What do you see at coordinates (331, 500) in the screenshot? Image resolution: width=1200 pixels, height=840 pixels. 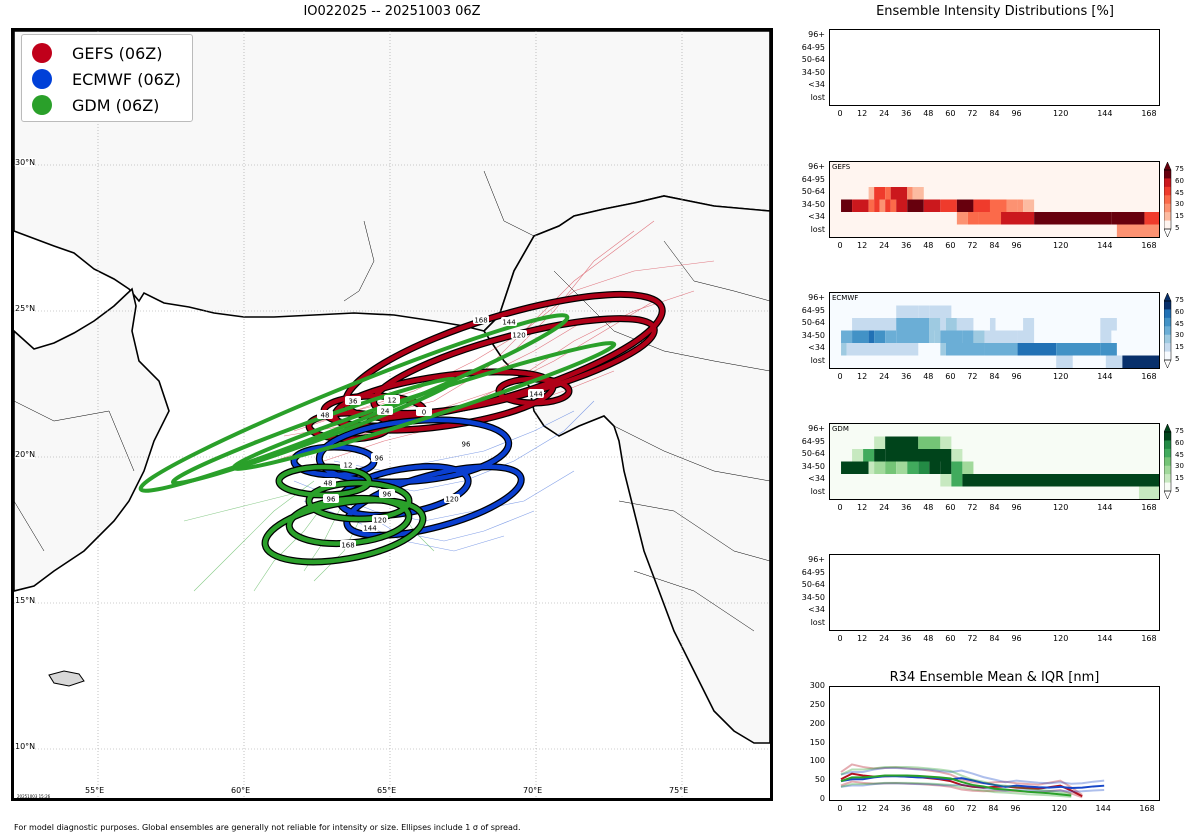 I see `gdm-hour-label: 96` at bounding box center [331, 500].